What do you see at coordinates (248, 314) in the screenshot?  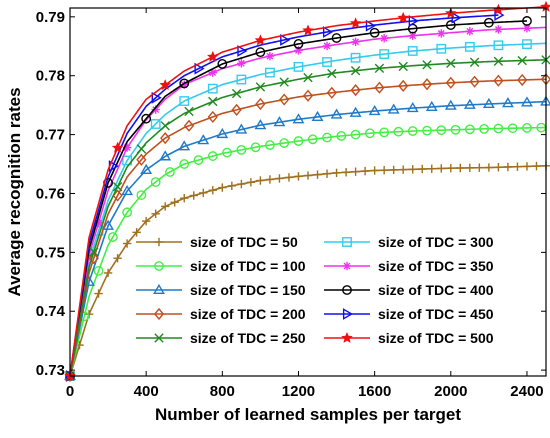 I see `legend-label: size of TDC = 200` at bounding box center [248, 314].